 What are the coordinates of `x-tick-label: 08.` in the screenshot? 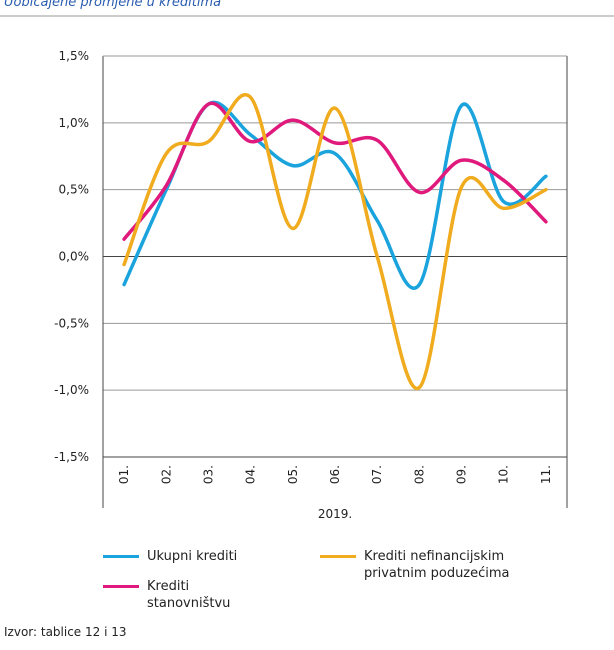 It's located at (419, 474).